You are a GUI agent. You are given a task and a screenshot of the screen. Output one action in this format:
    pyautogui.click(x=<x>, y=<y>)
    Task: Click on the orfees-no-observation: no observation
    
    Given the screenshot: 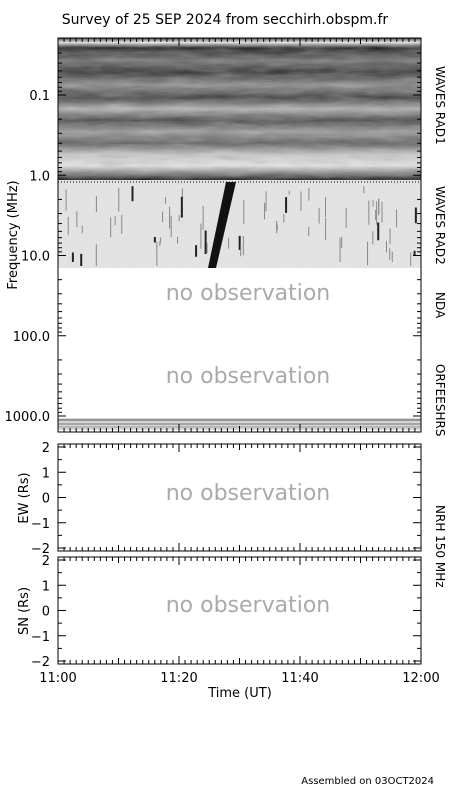 What is the action you would take?
    pyautogui.click(x=248, y=376)
    